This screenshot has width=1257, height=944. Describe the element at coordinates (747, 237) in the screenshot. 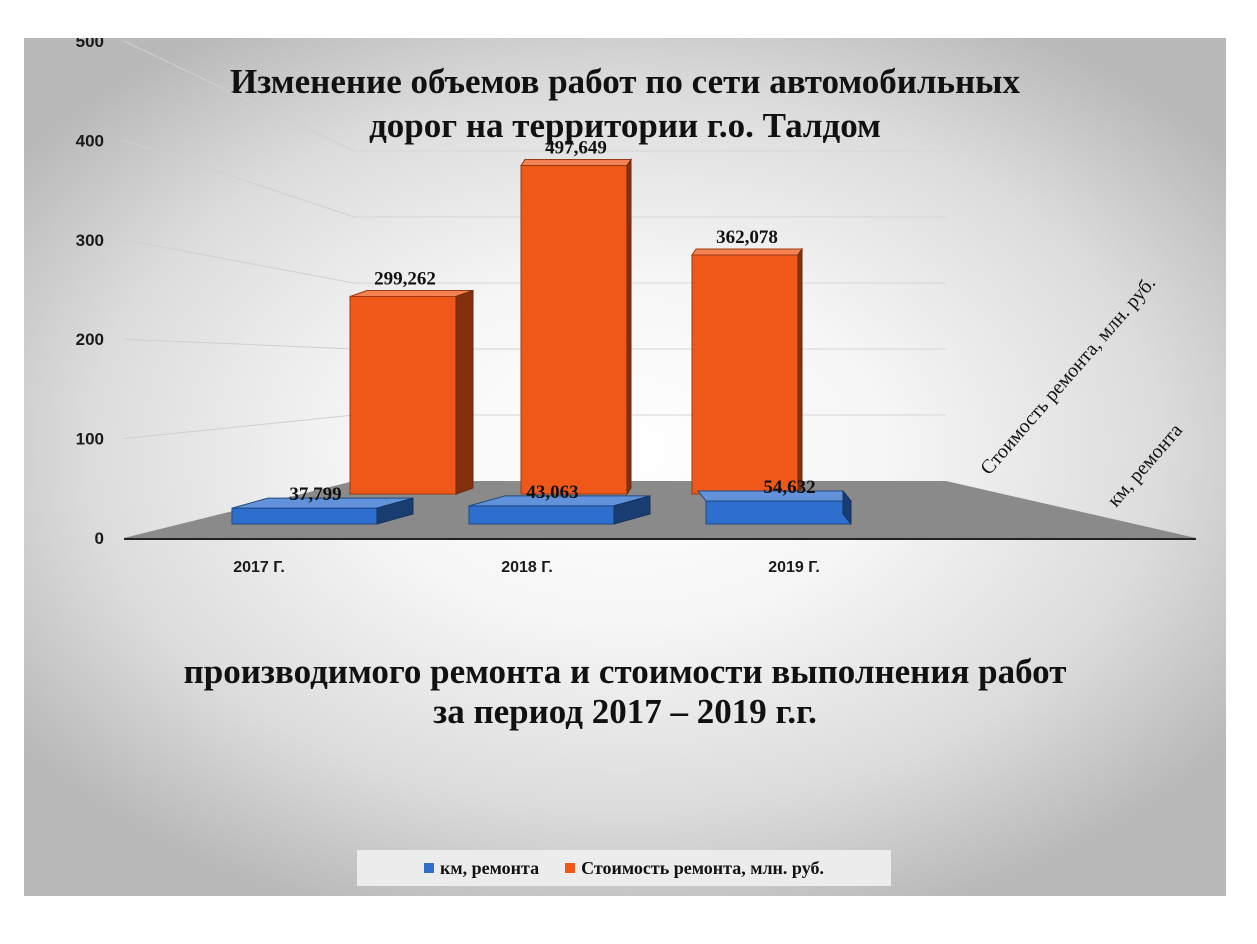

I see `data-label-cost: 362,078` at that location.